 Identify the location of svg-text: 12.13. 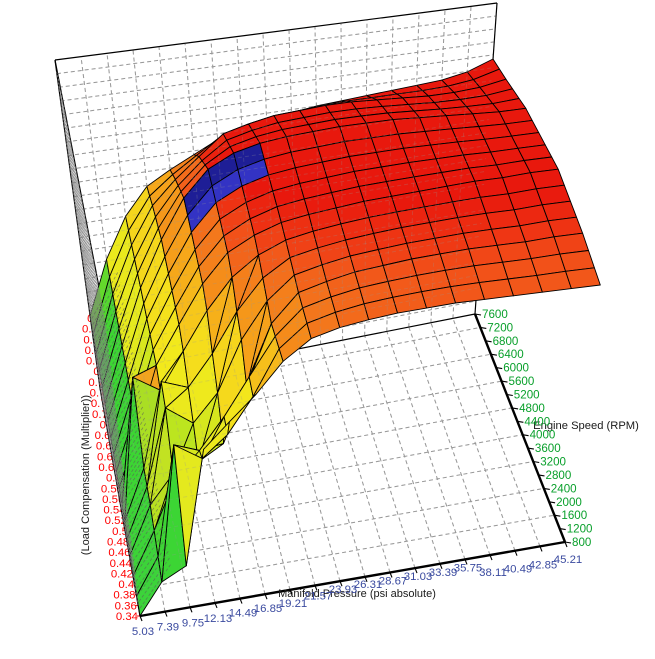
(218, 619).